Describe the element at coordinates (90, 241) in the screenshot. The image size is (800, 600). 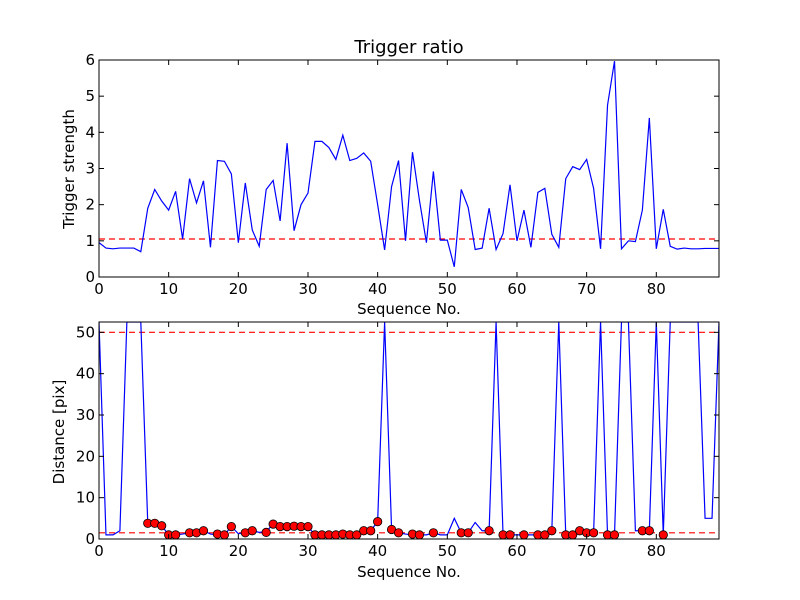
I see `y-tick-label: 1` at that location.